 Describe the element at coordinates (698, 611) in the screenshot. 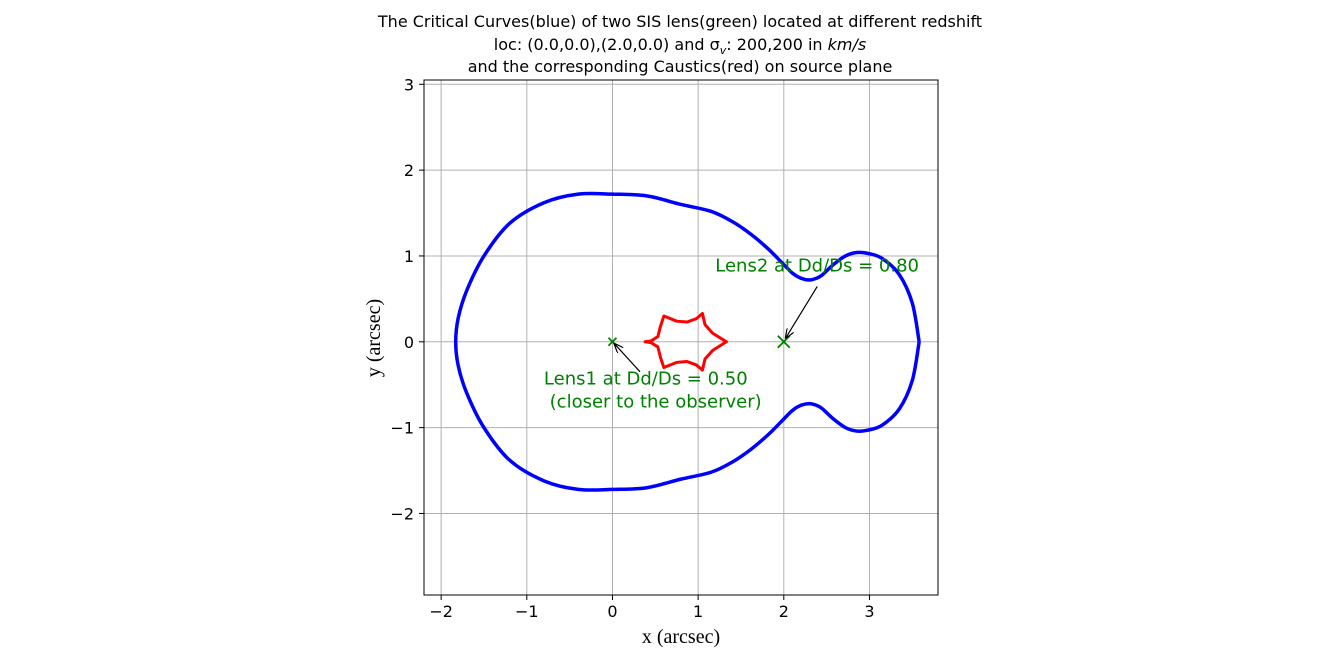

I see `x-tick-label: 1` at that location.